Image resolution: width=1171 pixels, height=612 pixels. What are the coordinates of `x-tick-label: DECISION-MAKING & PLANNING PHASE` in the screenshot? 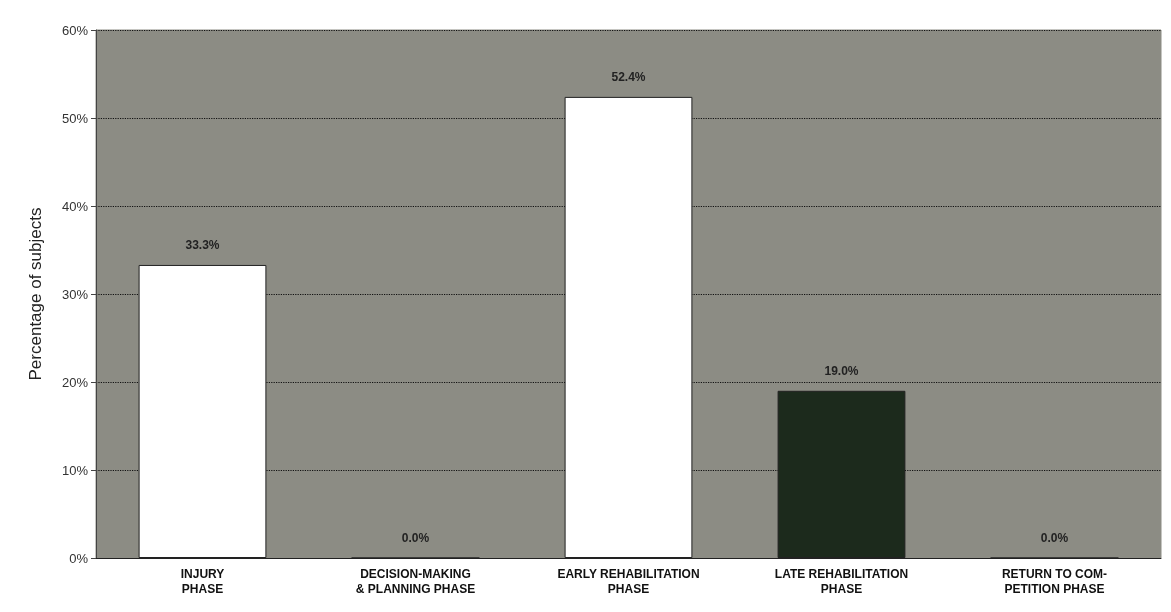 It's located at (415, 581).